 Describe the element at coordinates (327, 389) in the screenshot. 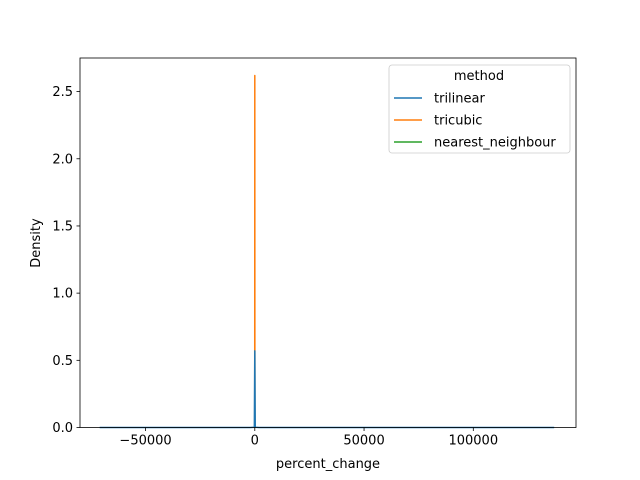

I see `series-line-trilinear` at that location.